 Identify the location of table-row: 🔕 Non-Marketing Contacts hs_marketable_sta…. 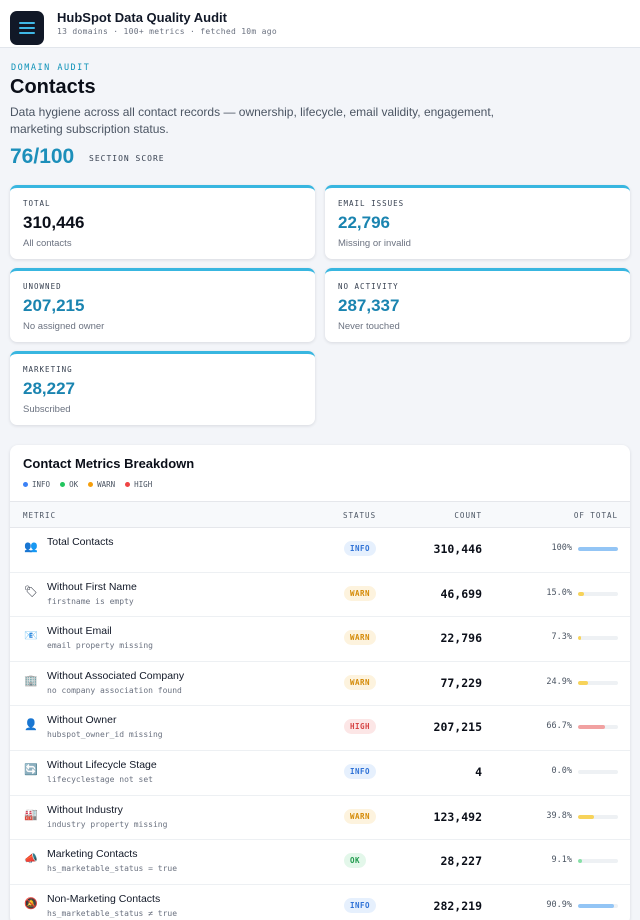
(320, 902).